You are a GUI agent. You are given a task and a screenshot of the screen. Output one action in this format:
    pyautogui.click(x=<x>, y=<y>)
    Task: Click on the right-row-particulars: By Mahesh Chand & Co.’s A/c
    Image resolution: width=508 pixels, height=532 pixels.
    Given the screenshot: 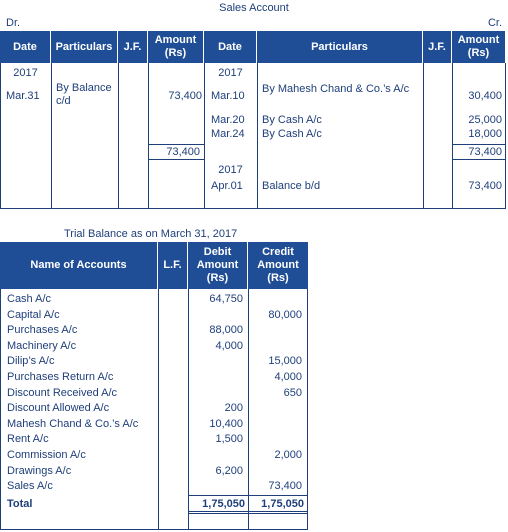 What is the action you would take?
    pyautogui.click(x=336, y=89)
    